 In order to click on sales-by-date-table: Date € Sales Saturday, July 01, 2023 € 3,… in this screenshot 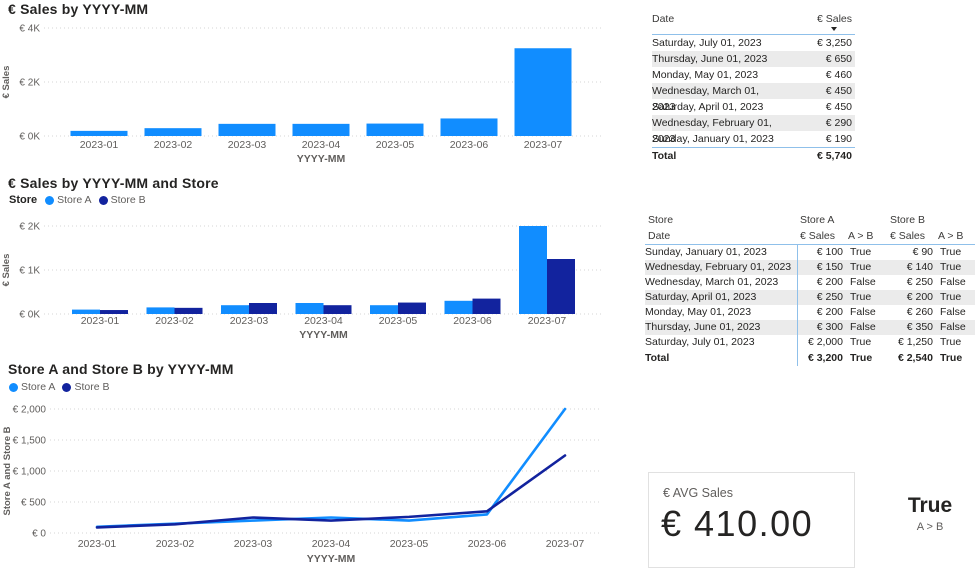, I will do `click(753, 88)`.